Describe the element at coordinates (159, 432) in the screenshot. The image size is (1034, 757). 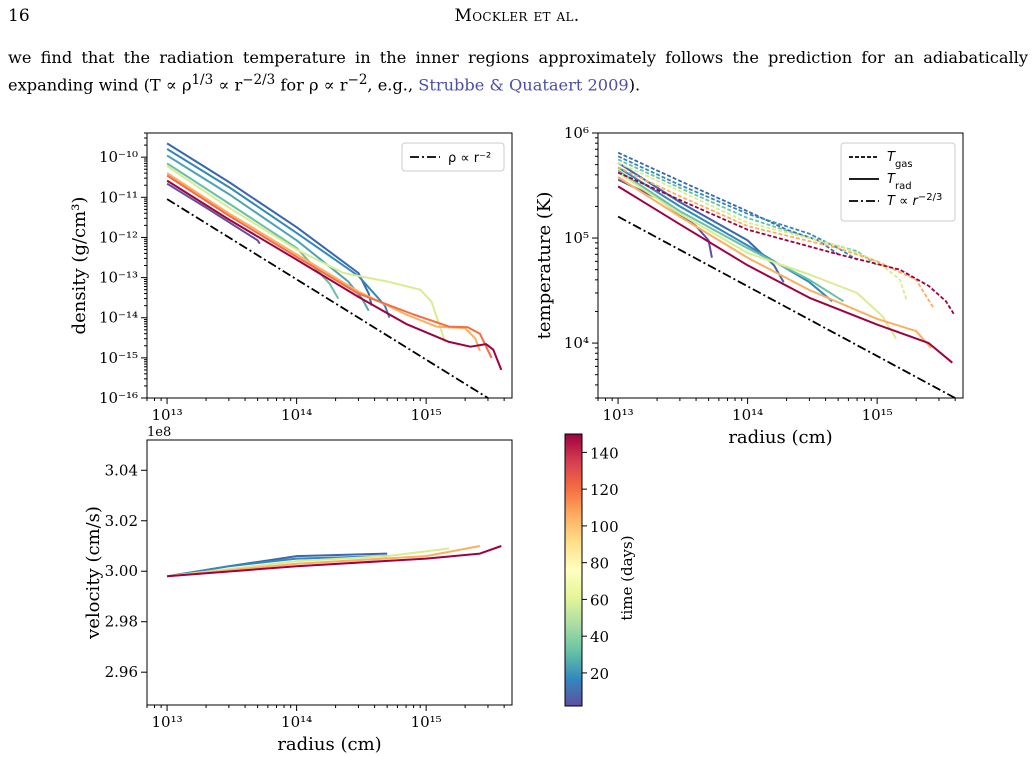
I see `y-offset-label: 1e8` at that location.